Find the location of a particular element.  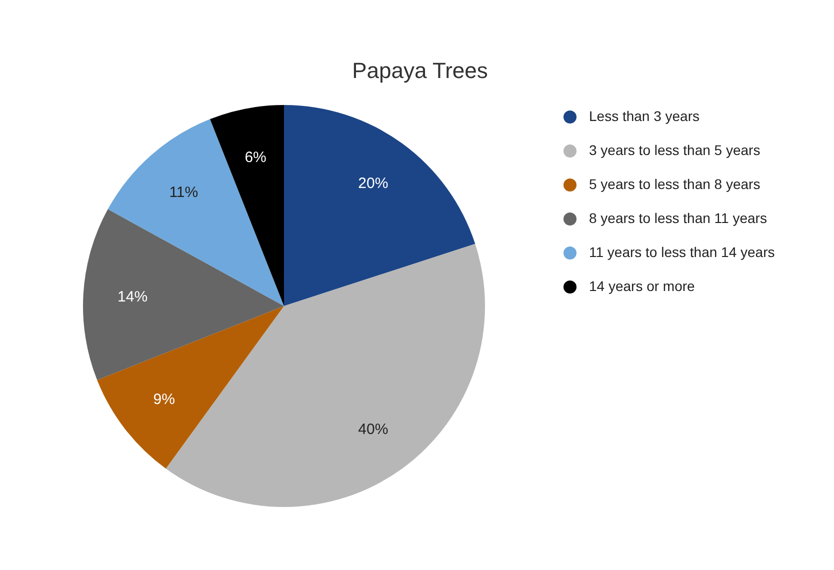

data-label: 6% is located at coordinates (255, 157).